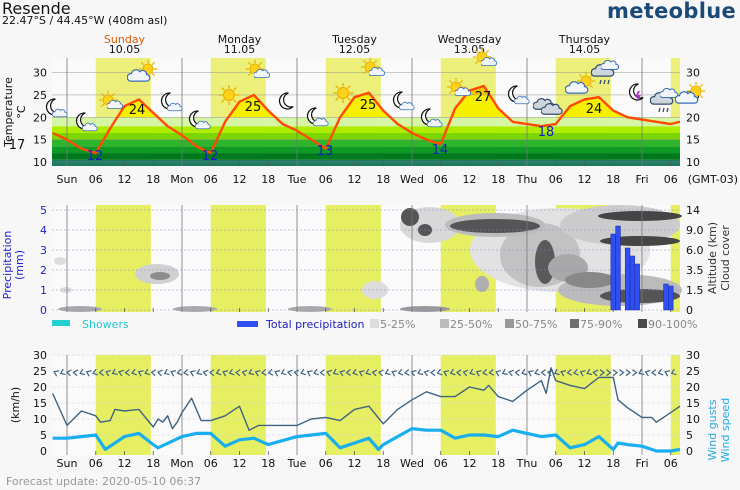 This screenshot has width=740, height=490. Describe the element at coordinates (671, 11) in the screenshot. I see `meteoblue-logo: meteoblue` at that location.